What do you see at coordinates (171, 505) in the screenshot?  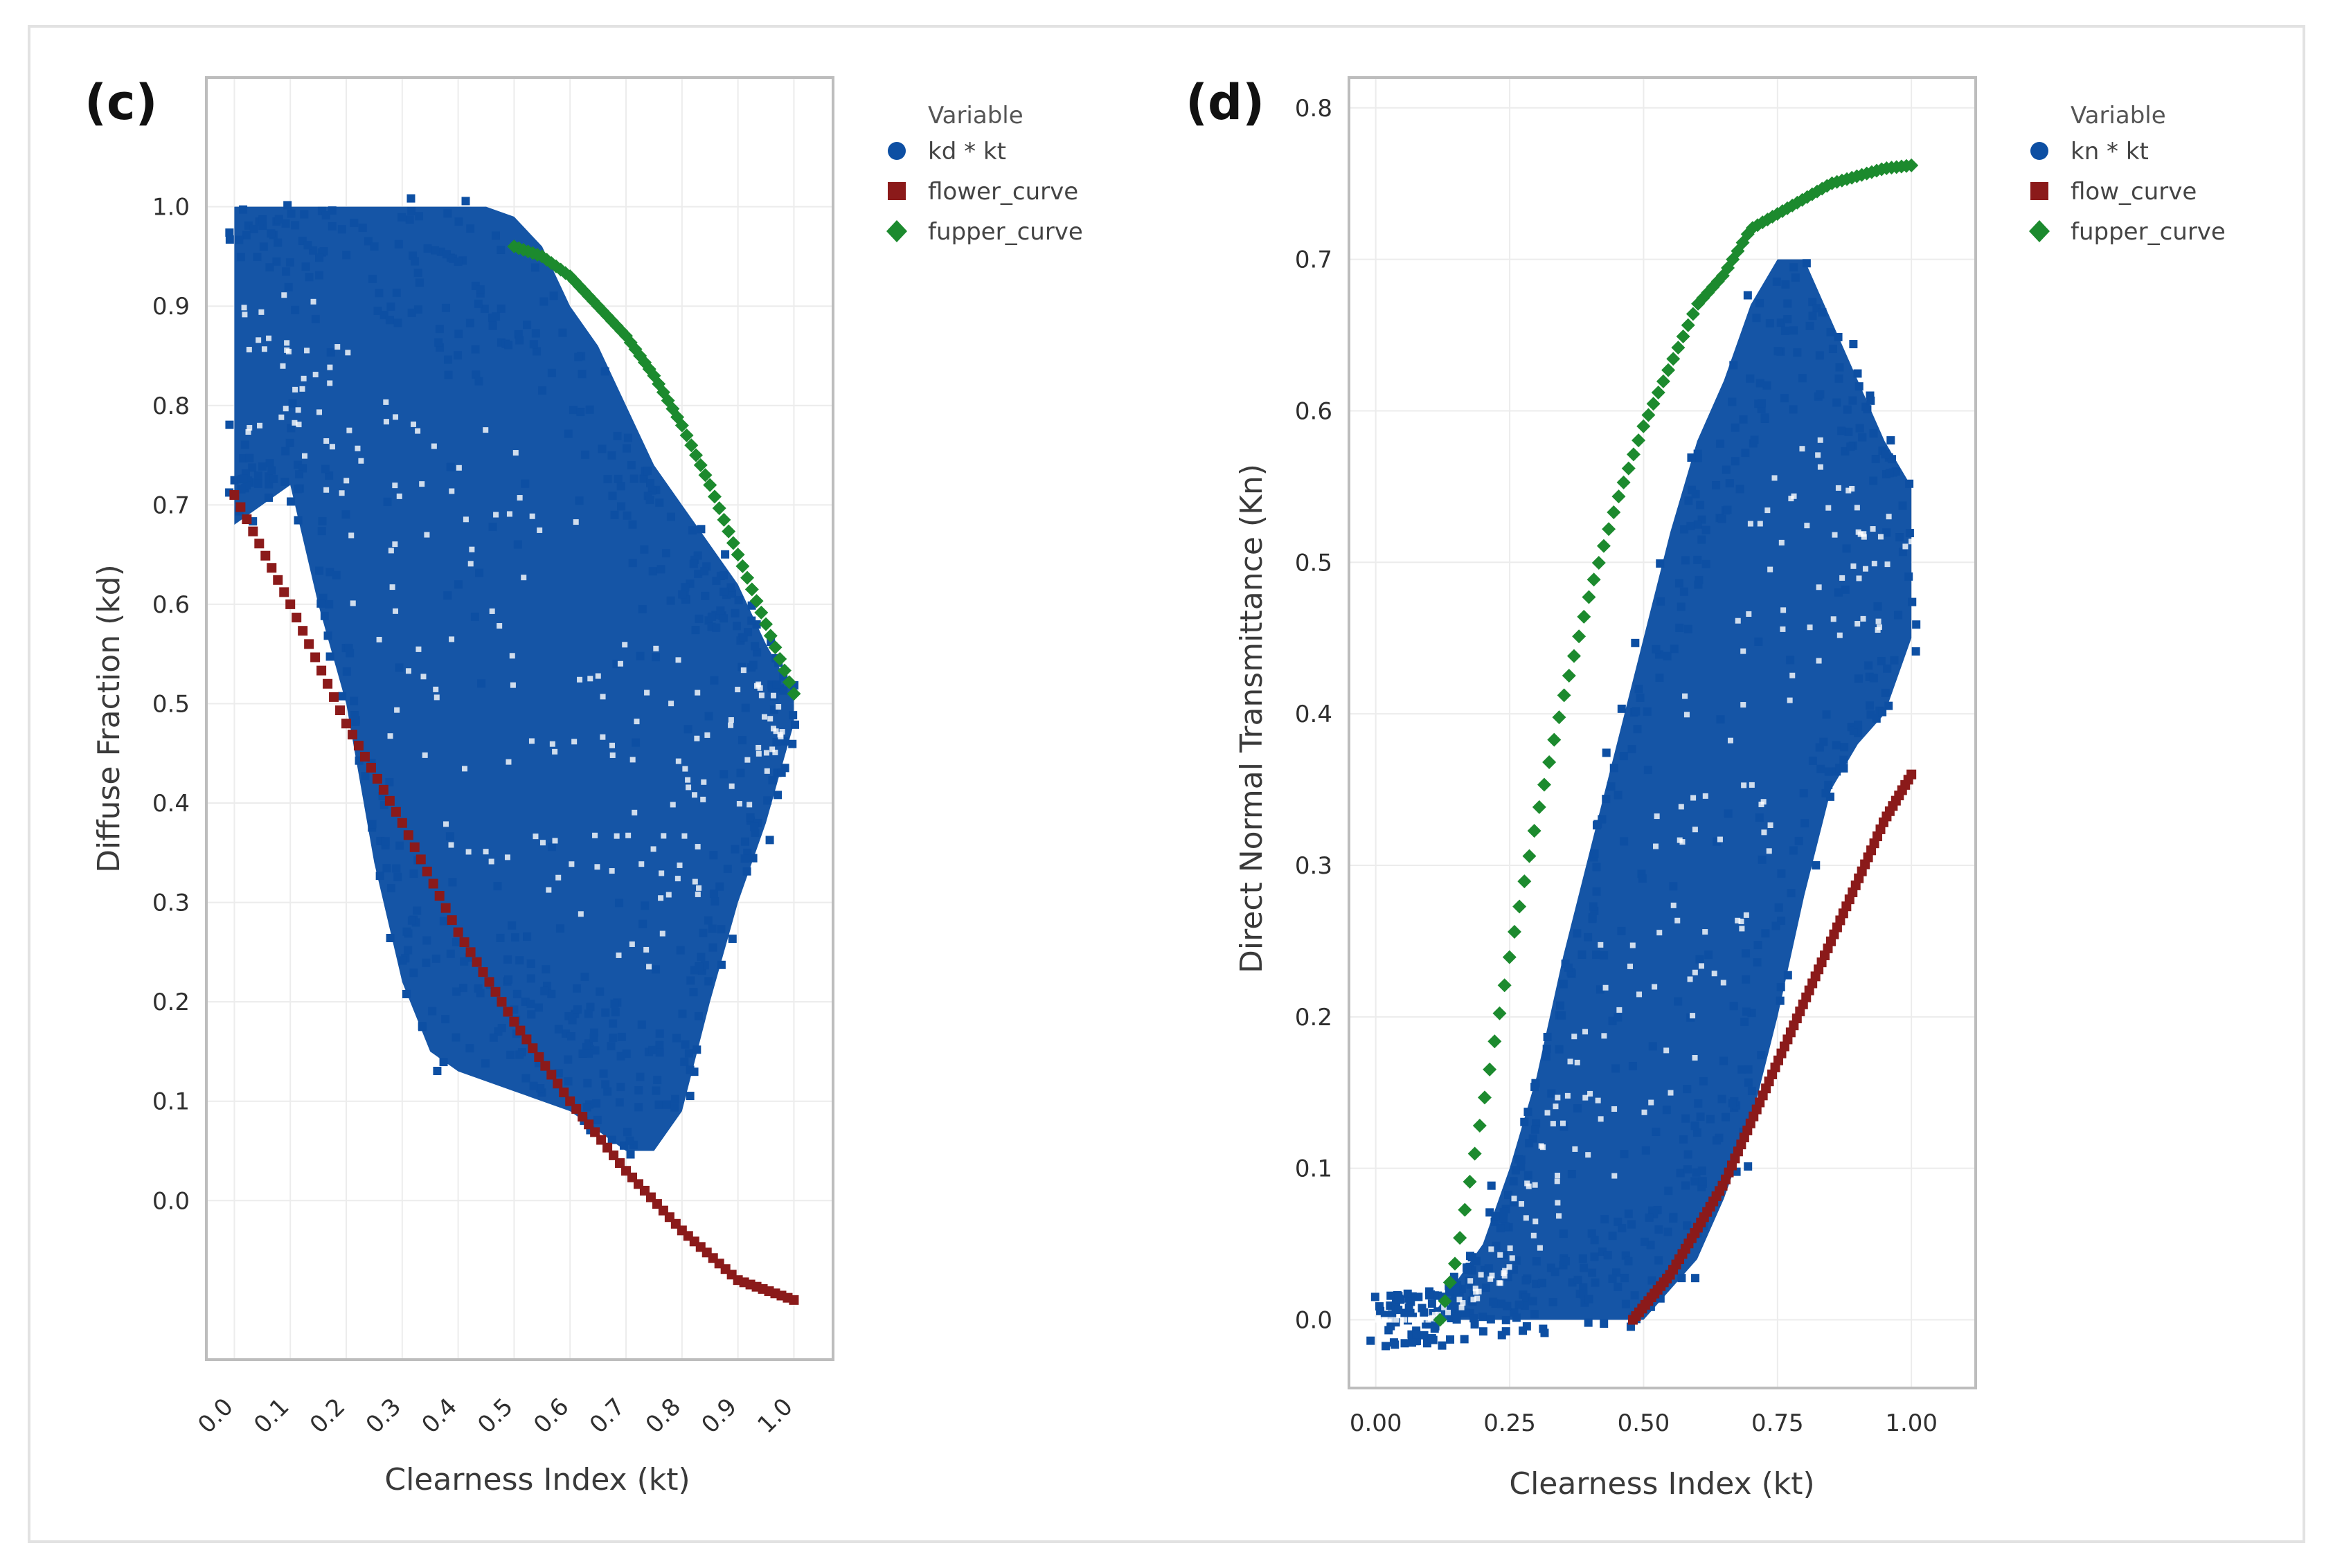 I see `panel-c-y-tick-label: 0.7` at bounding box center [171, 505].